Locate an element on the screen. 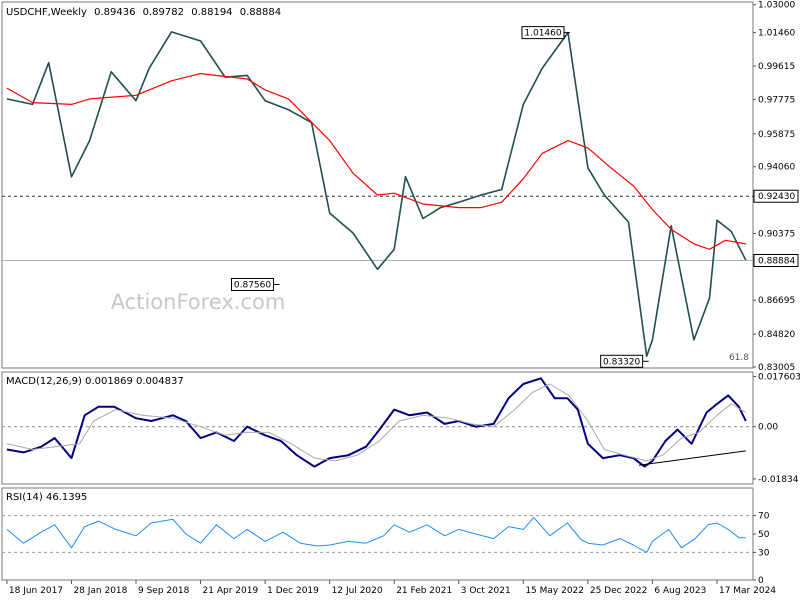 Image resolution: width=800 pixels, height=600 pixels. annotation-label: 0.87560 is located at coordinates (252, 285).